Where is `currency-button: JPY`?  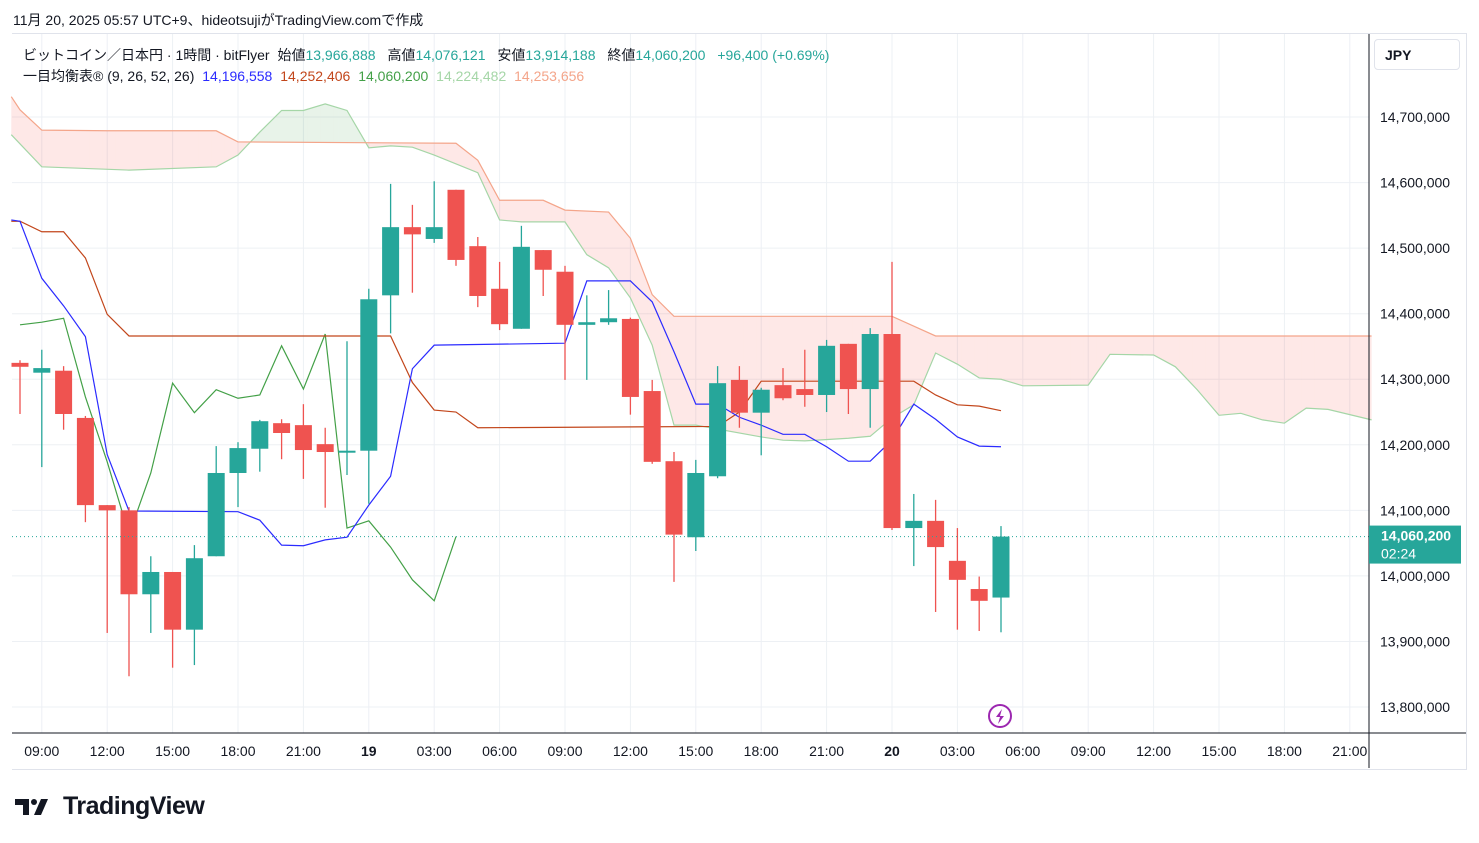
currency-button: JPY is located at coordinates (1417, 54).